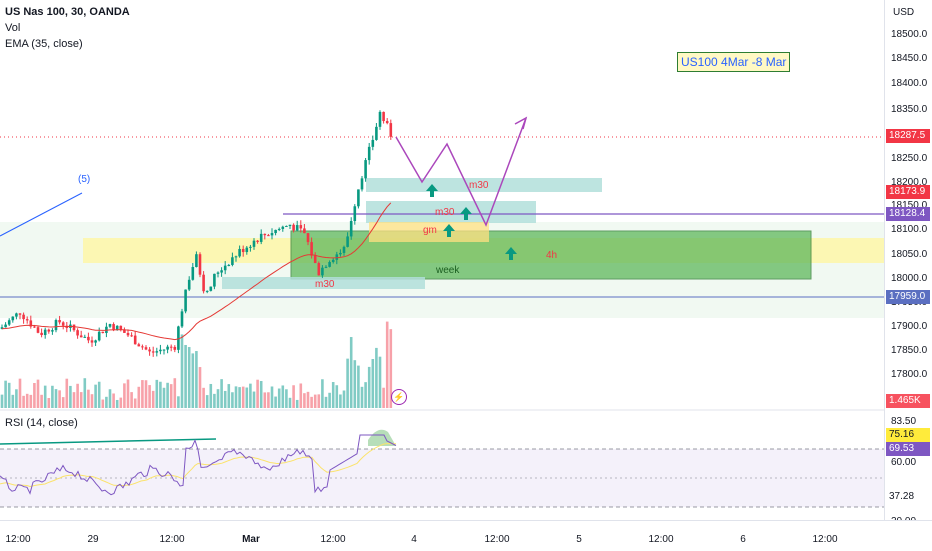 The width and height of the screenshot is (932, 551). Describe the element at coordinates (909, 229) in the screenshot. I see `price-tick: 18100.0` at that location.